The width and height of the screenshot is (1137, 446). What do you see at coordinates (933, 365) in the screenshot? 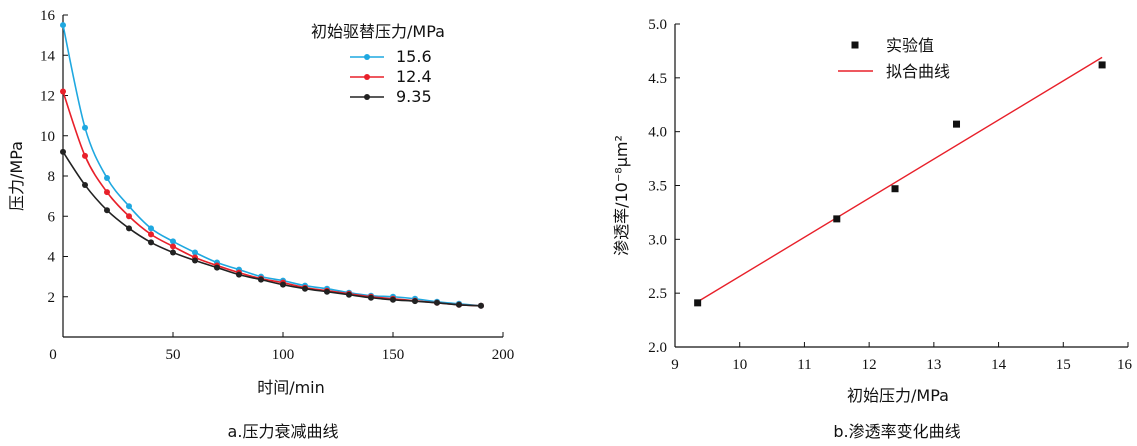
I see `x-tick-label-b: 13` at bounding box center [933, 365].